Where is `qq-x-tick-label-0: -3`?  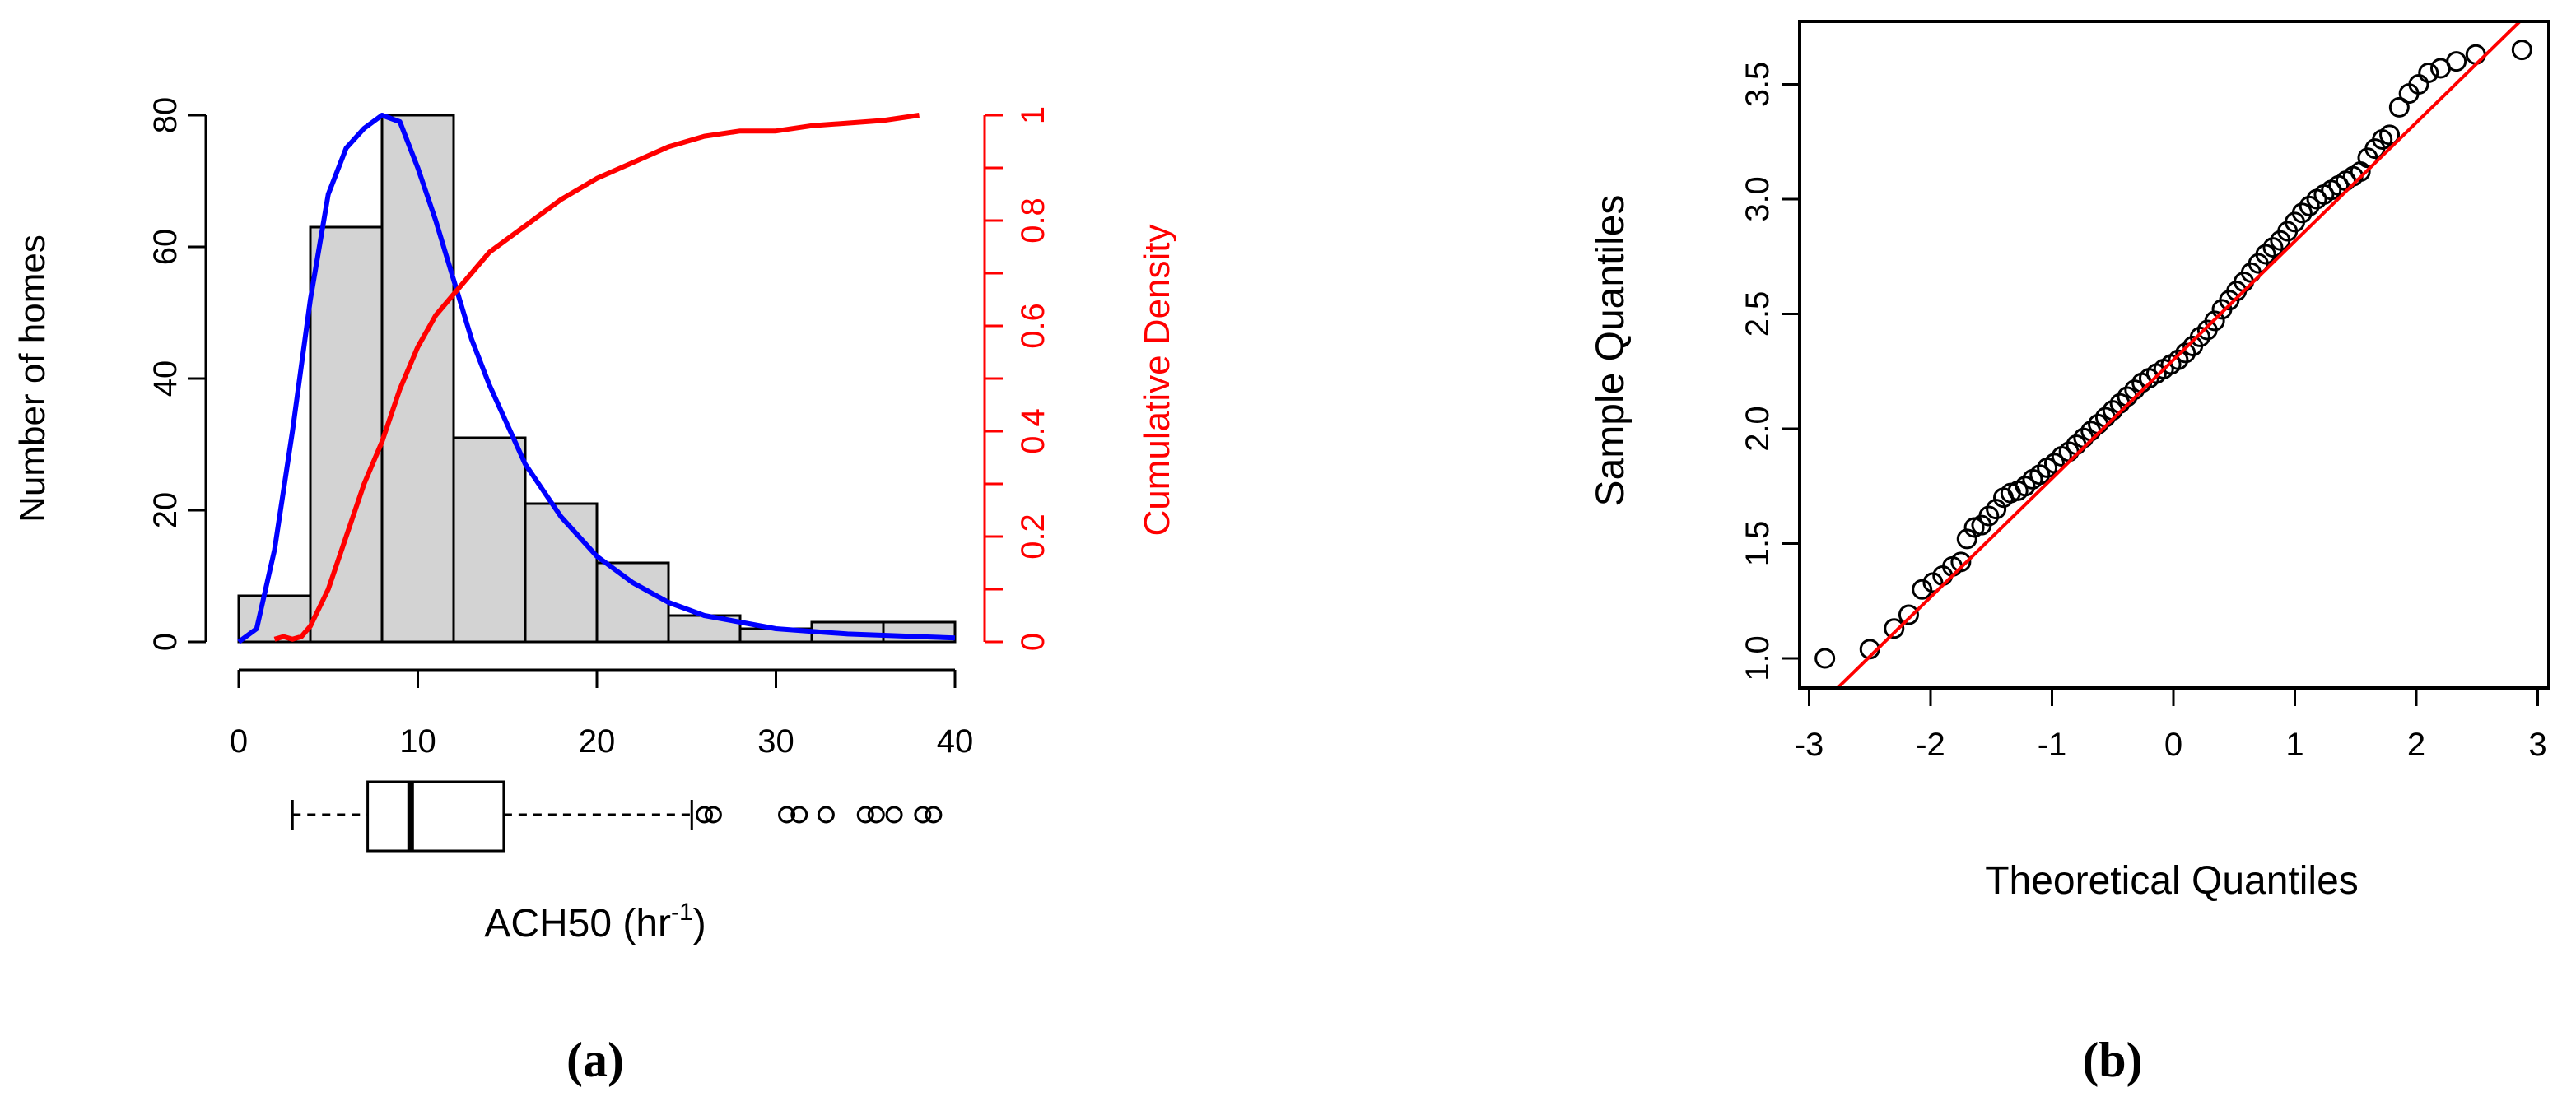 qq-x-tick-label-0: -3 is located at coordinates (1809, 745).